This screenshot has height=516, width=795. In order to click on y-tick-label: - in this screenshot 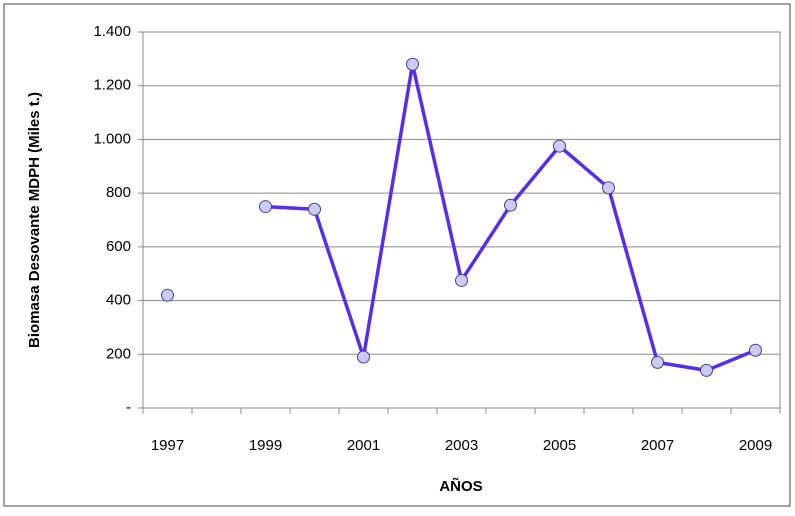, I will do `click(128, 407)`.